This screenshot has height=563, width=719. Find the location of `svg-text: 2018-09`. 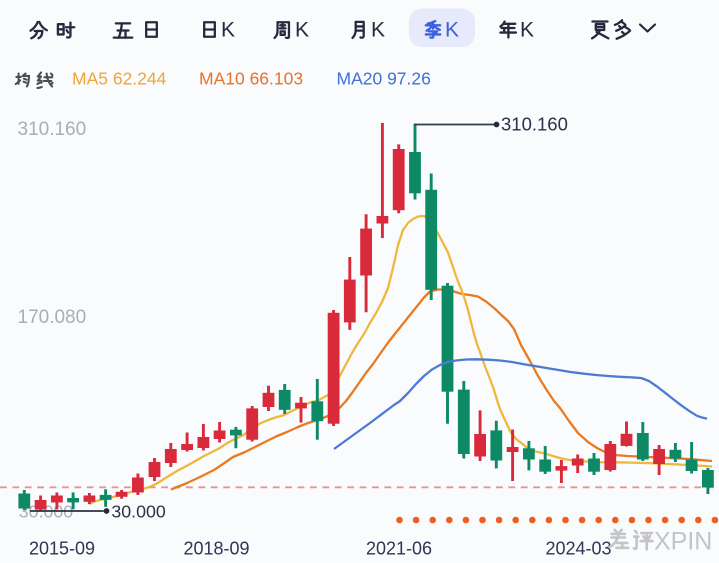

svg-text: 2018-09 is located at coordinates (216, 549).